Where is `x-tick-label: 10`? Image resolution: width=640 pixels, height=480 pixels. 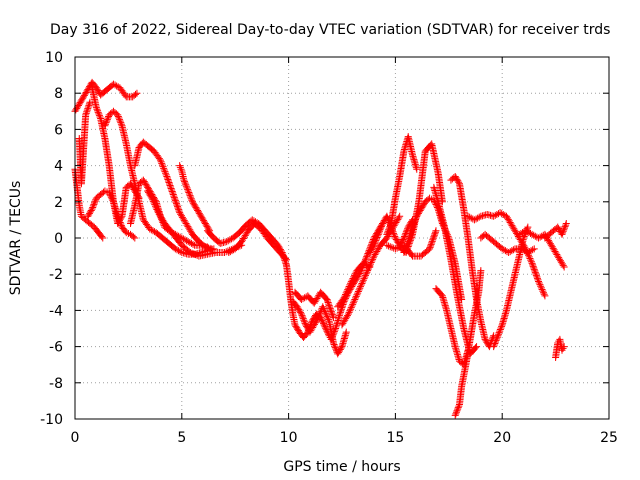 x-tick-label: 10 is located at coordinates (289, 438).